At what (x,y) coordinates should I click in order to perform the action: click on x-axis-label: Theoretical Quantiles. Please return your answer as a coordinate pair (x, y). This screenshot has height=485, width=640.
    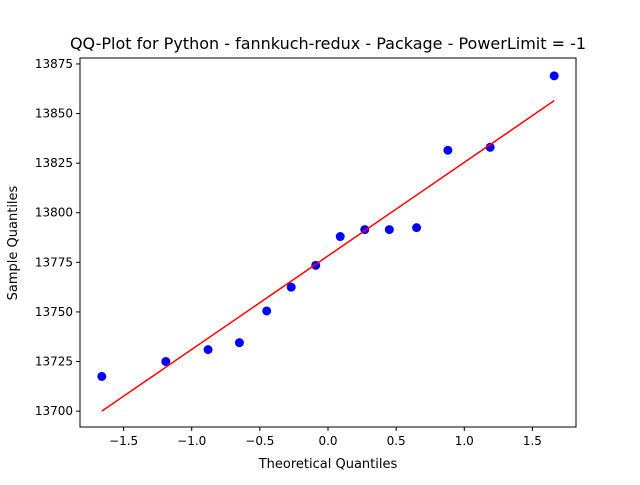
    Looking at the image, I should click on (328, 464).